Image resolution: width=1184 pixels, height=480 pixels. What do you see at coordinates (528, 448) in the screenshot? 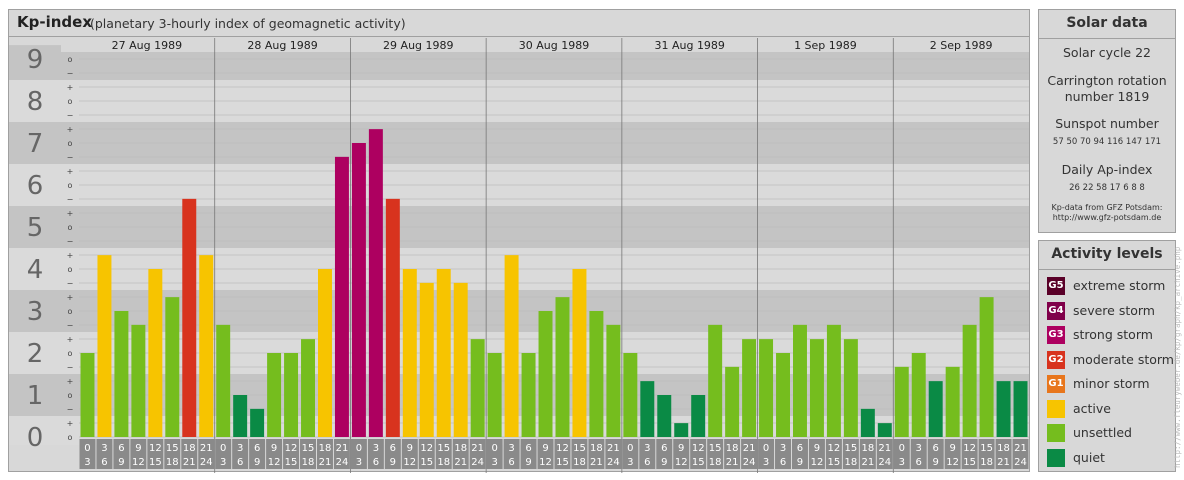
I see `interval-start-label: 6` at bounding box center [528, 448].